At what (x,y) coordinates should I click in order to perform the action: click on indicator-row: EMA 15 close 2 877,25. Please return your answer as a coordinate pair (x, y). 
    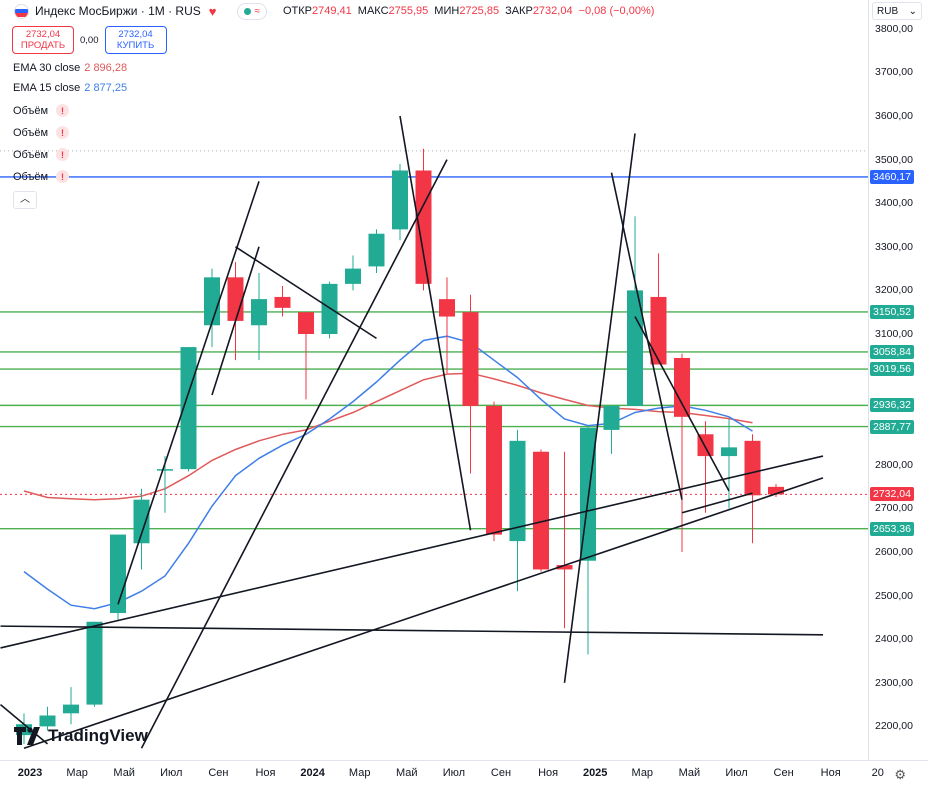
    Looking at the image, I should click on (70, 88).